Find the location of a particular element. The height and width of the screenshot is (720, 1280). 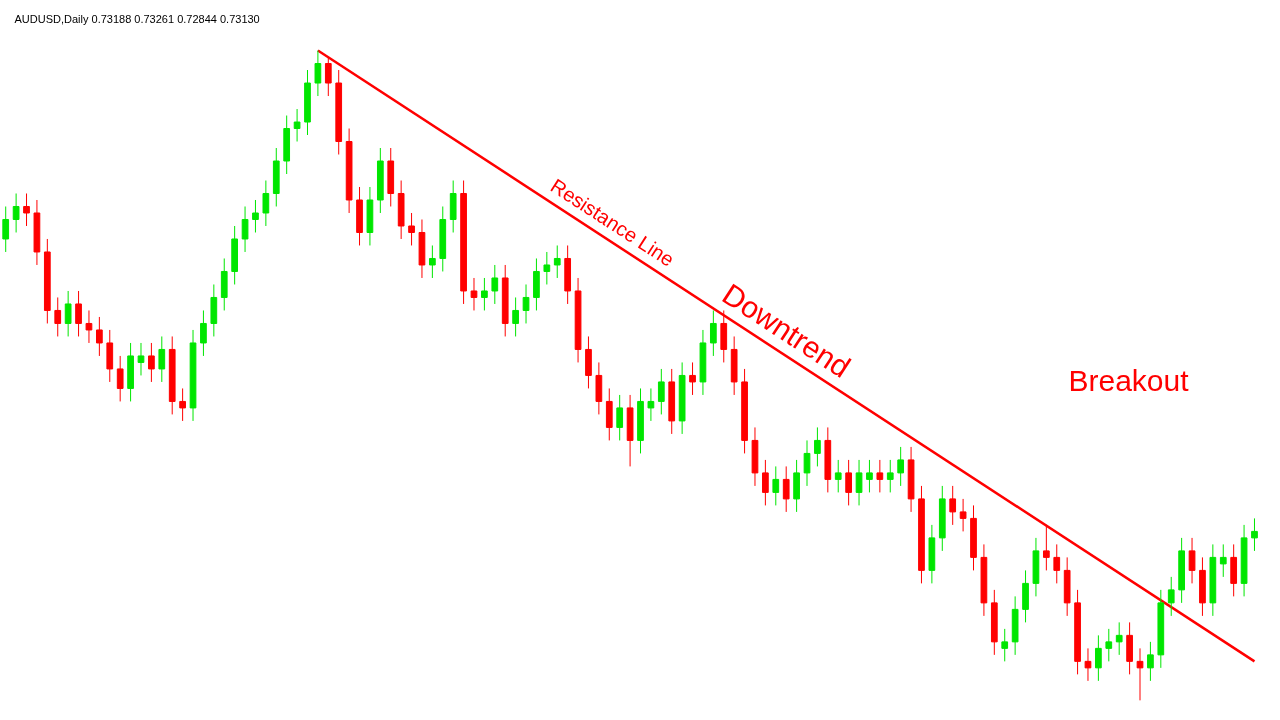

annotation: Breakout is located at coordinates (1129, 380).